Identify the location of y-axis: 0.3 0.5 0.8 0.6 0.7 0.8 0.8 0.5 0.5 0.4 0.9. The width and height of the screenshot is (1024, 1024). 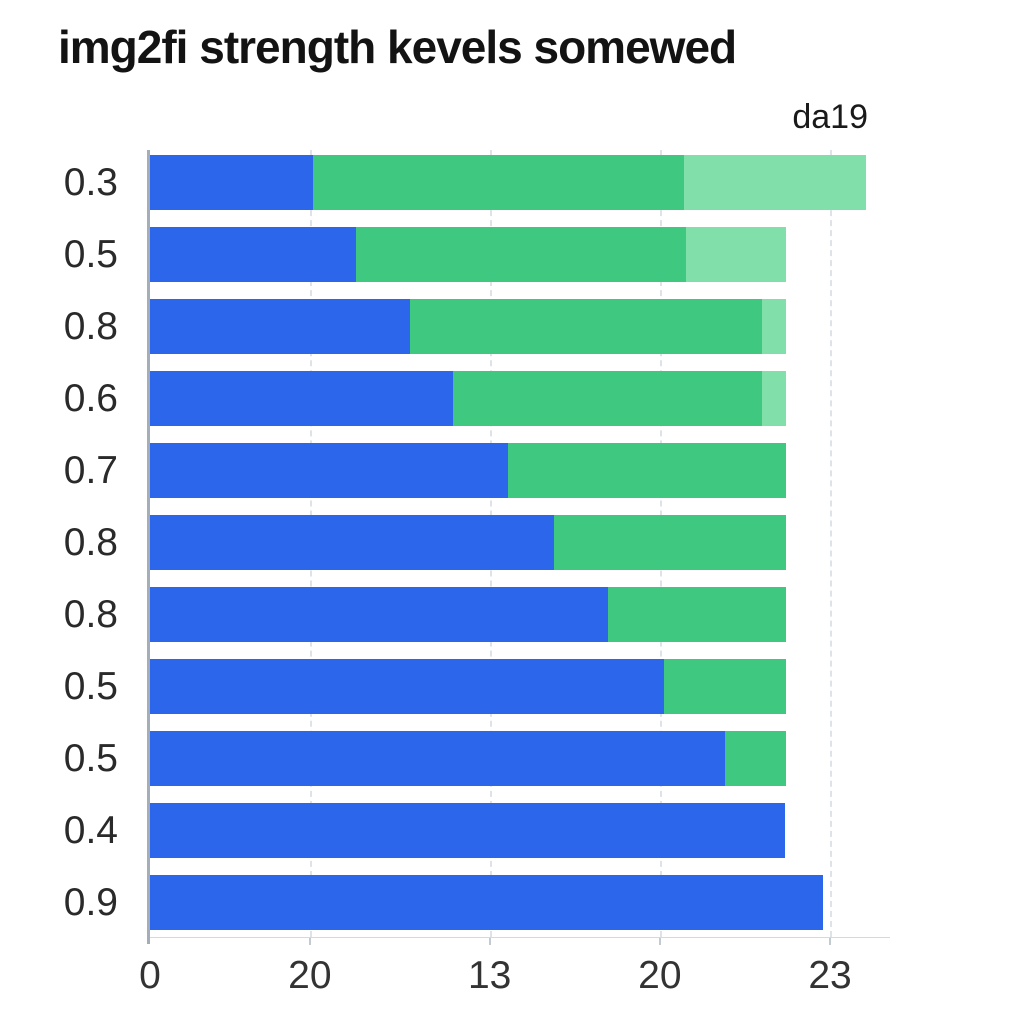
(75, 542).